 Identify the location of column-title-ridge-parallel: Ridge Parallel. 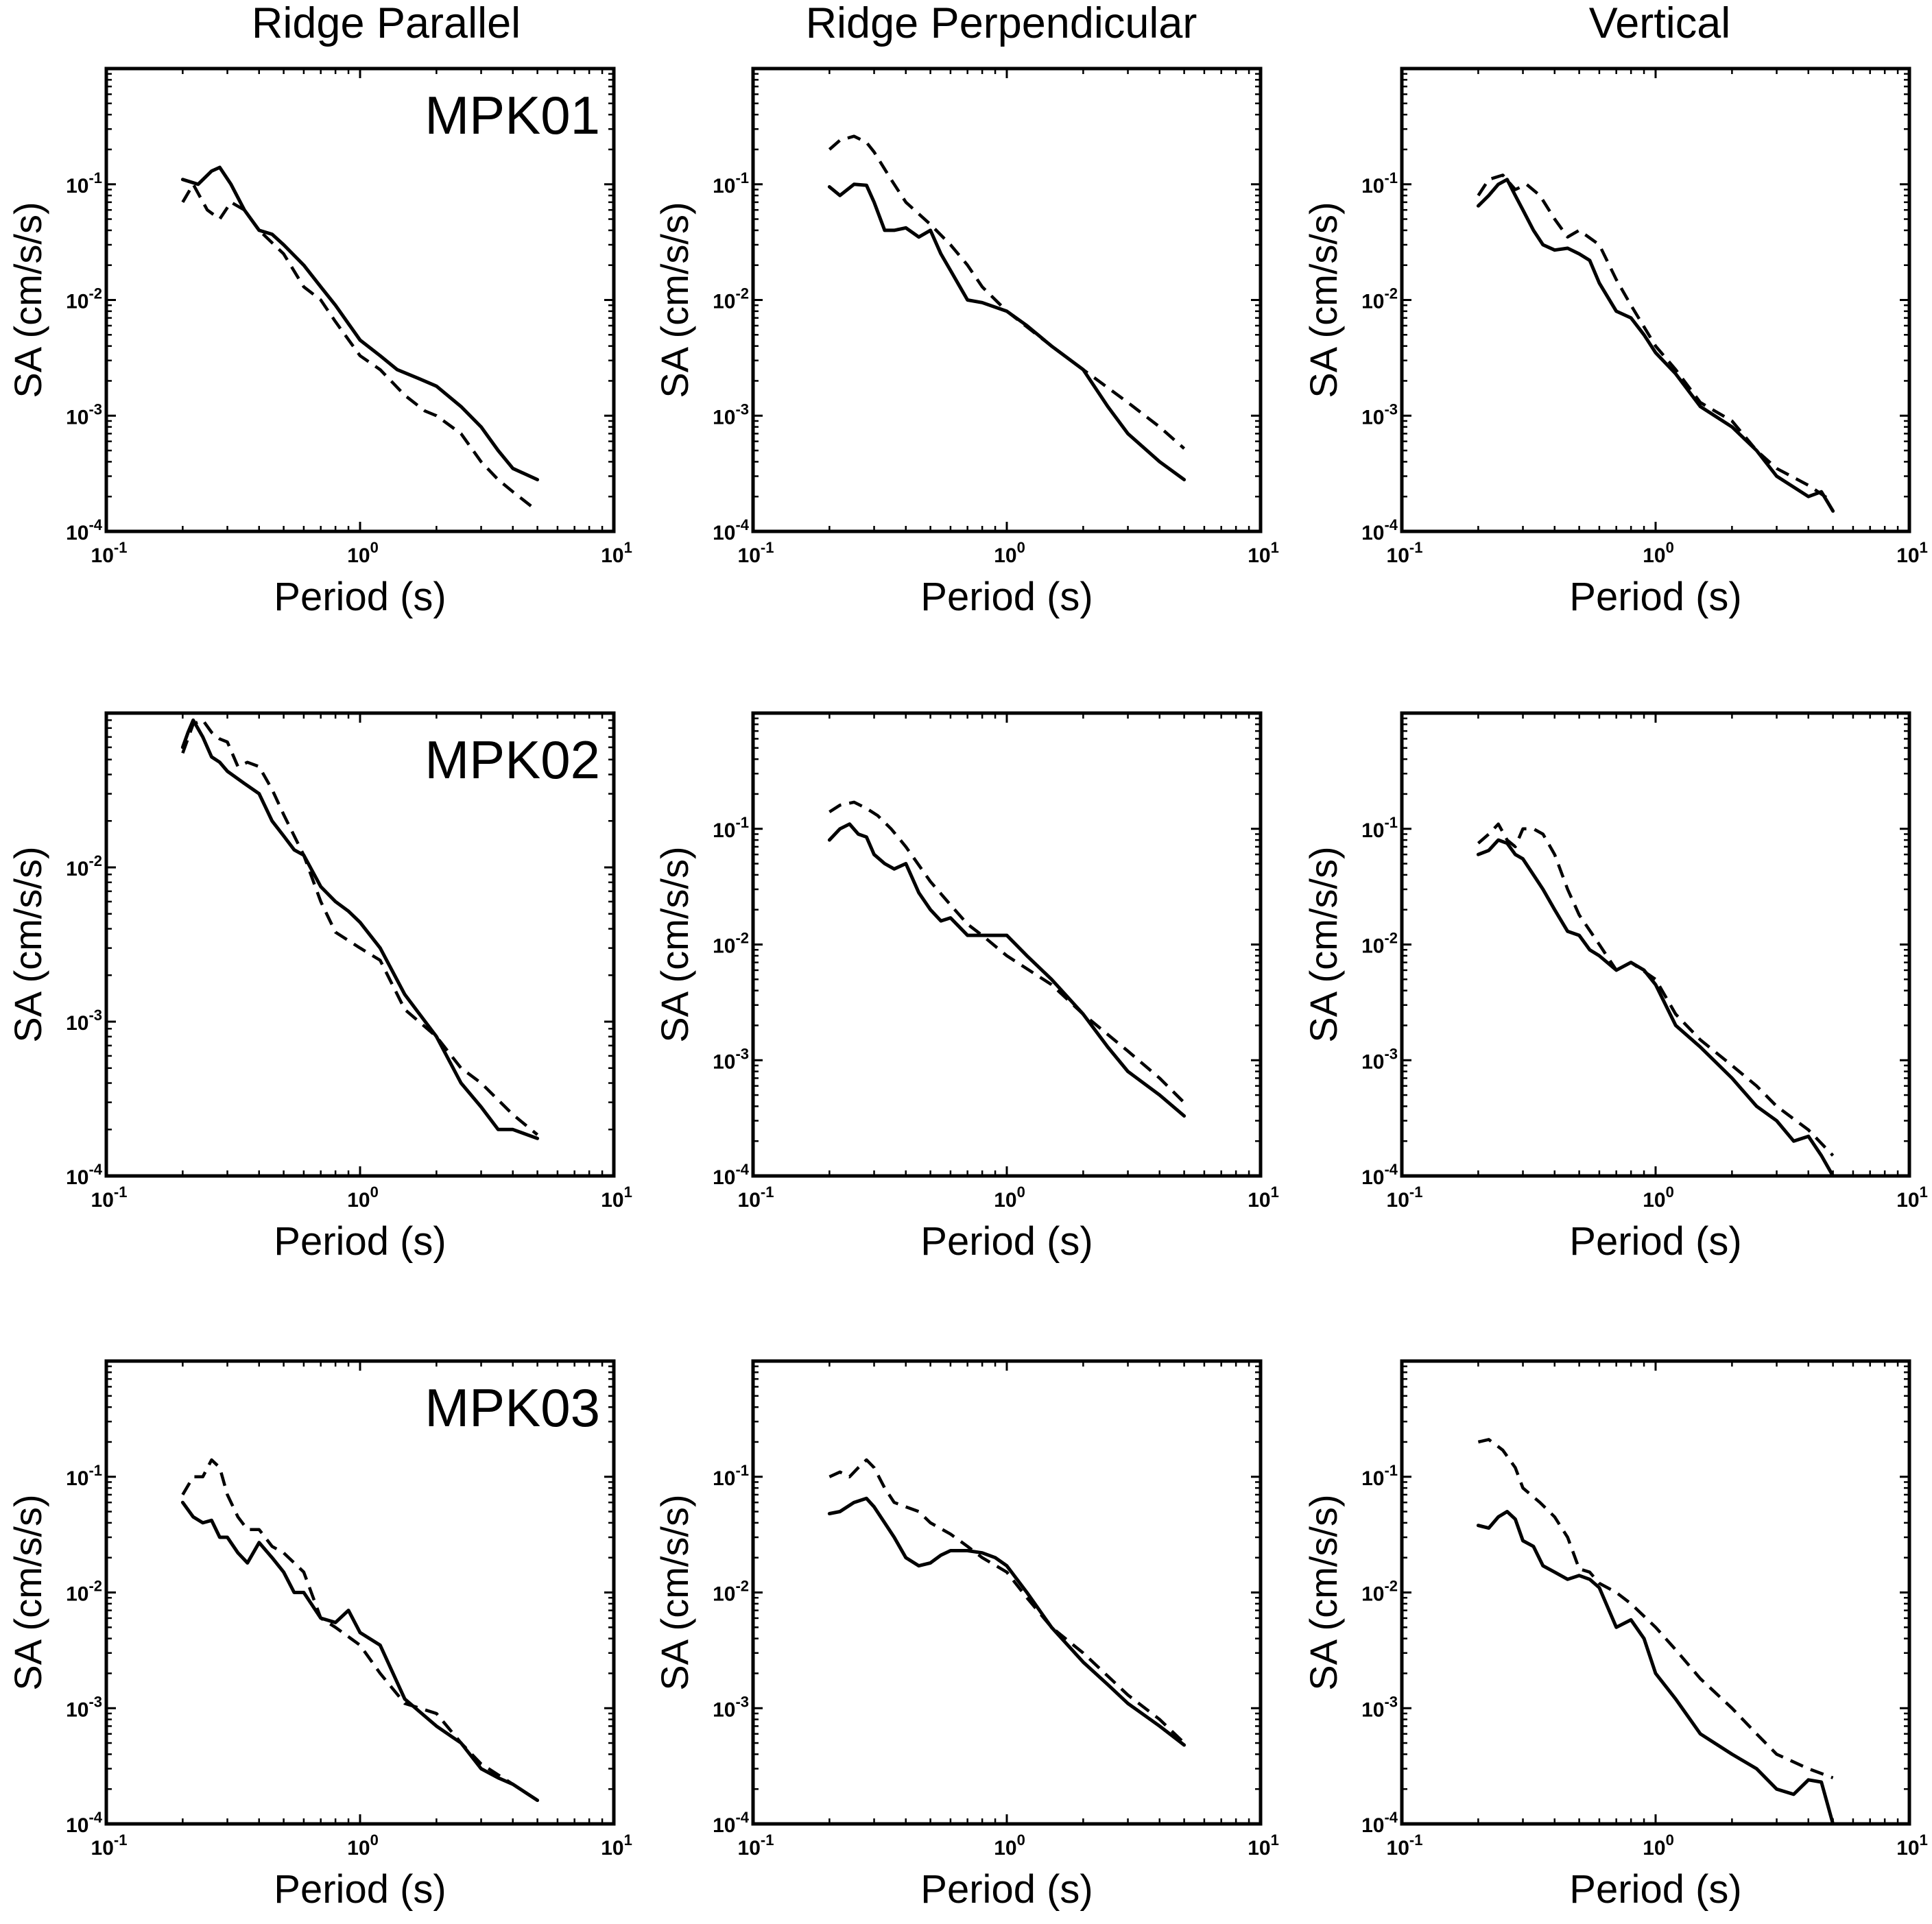
(386, 23).